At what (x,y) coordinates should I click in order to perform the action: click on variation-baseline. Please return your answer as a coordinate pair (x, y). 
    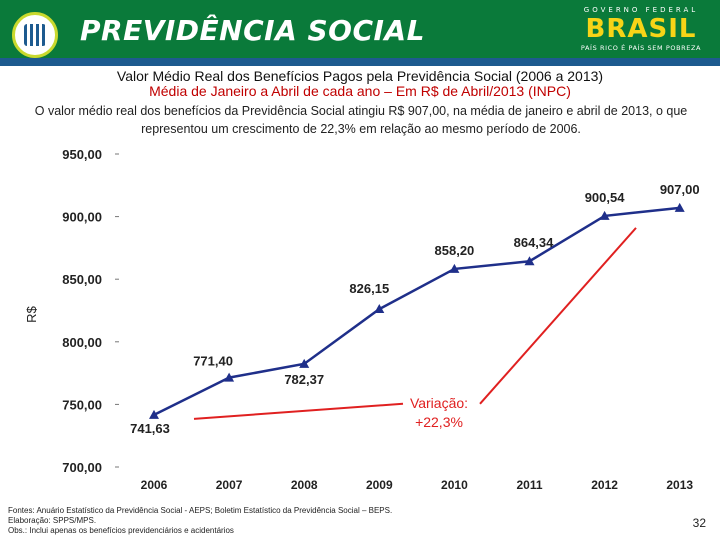
    Looking at the image, I should click on (298, 411).